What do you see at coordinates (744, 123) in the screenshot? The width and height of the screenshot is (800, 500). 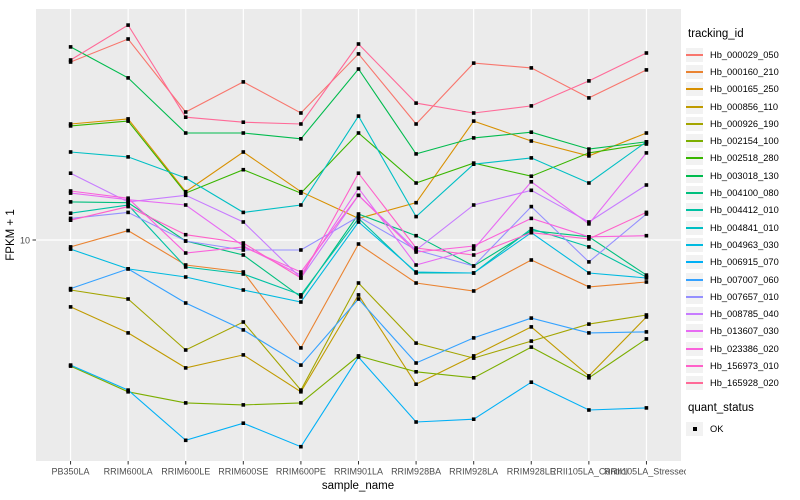 I see `legend-item-label: Hb_000926_190` at bounding box center [744, 123].